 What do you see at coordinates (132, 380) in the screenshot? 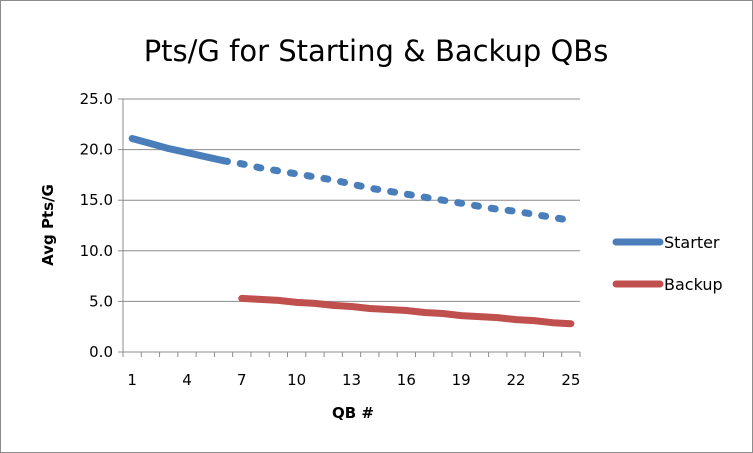
I see `x-tick-label: 1` at bounding box center [132, 380].